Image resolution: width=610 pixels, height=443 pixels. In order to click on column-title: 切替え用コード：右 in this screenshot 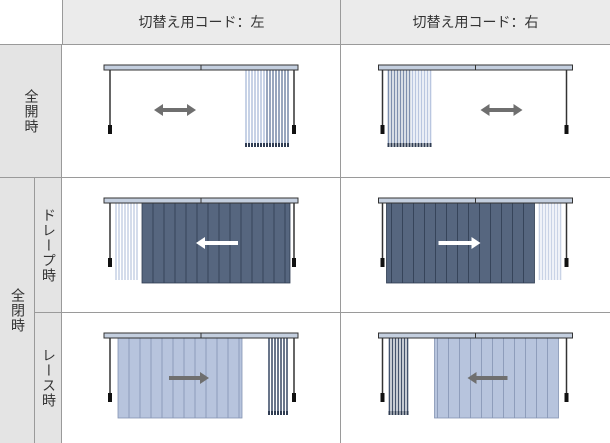, I will do `click(475, 23)`.